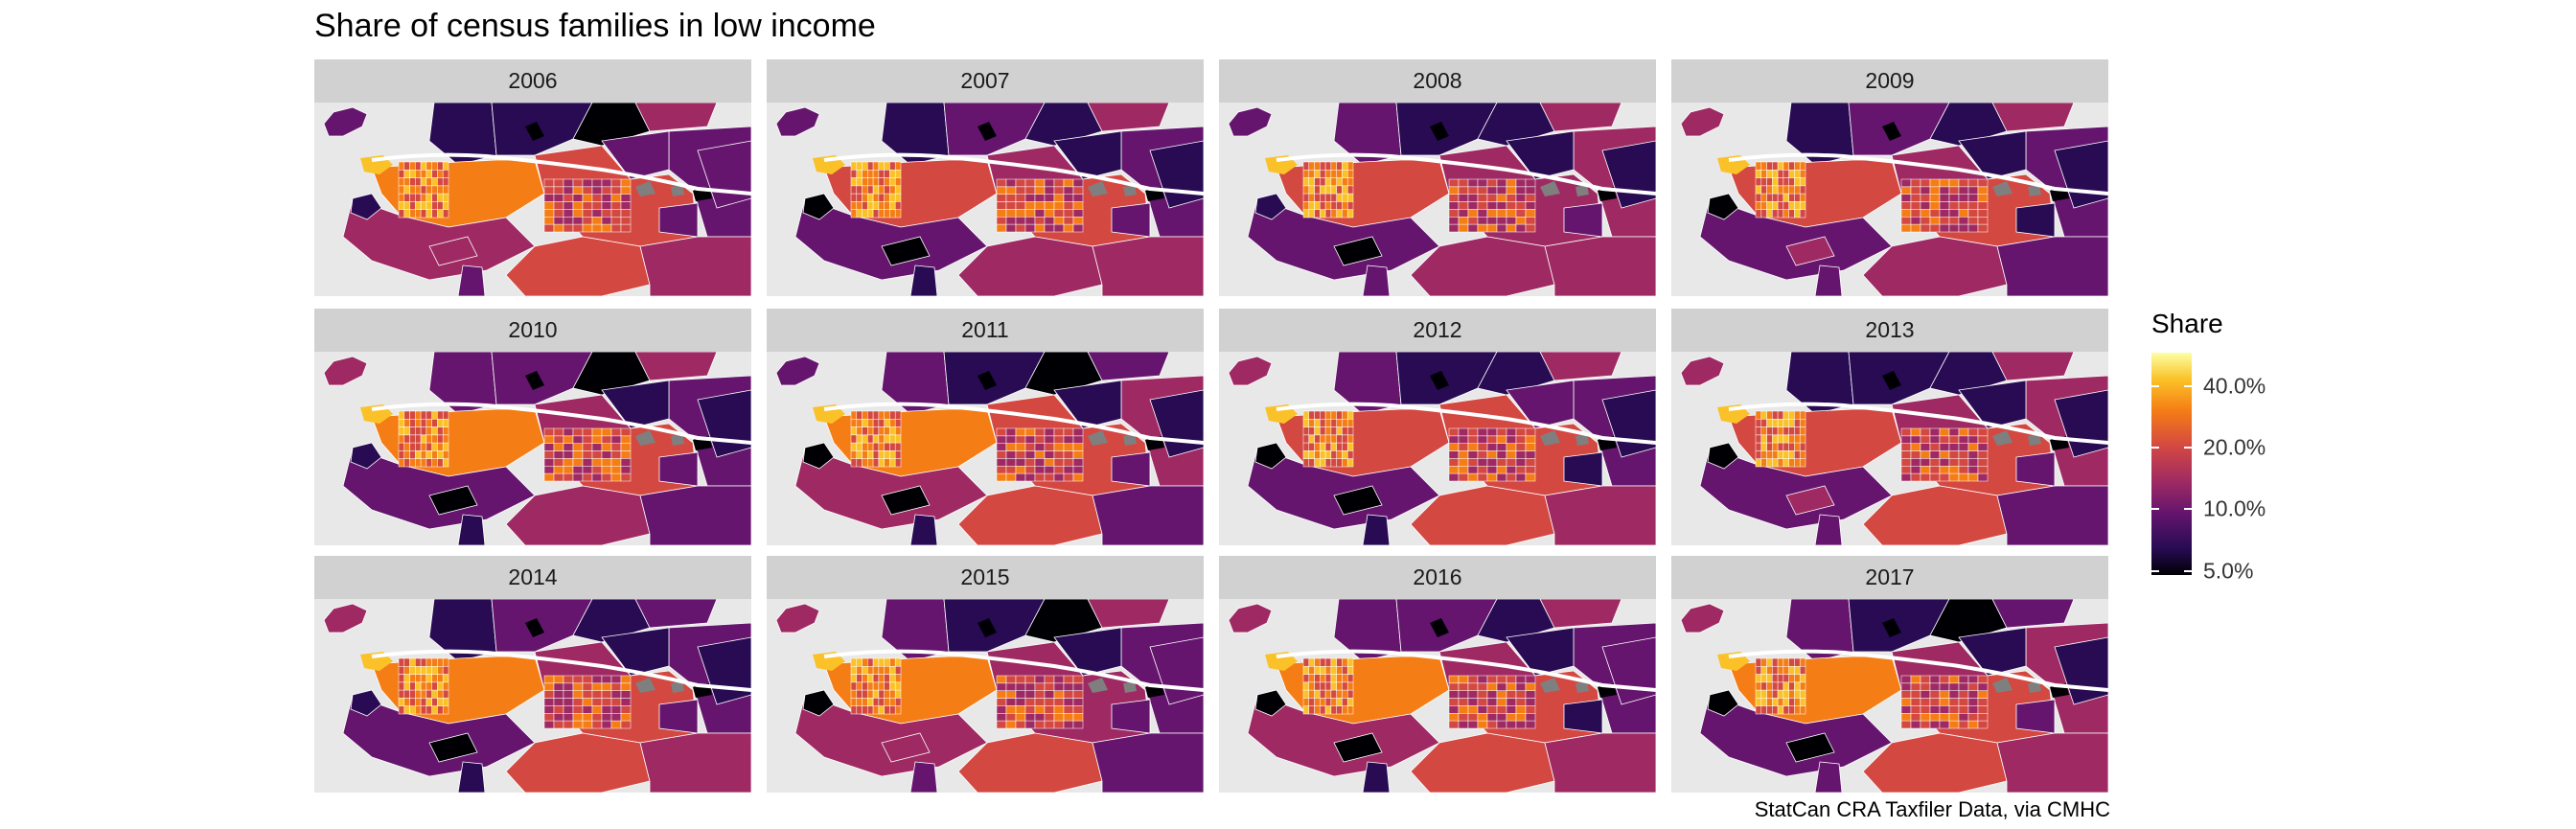 This screenshot has width=2576, height=829. I want to click on facet-panel-2007: 2007, so click(985, 177).